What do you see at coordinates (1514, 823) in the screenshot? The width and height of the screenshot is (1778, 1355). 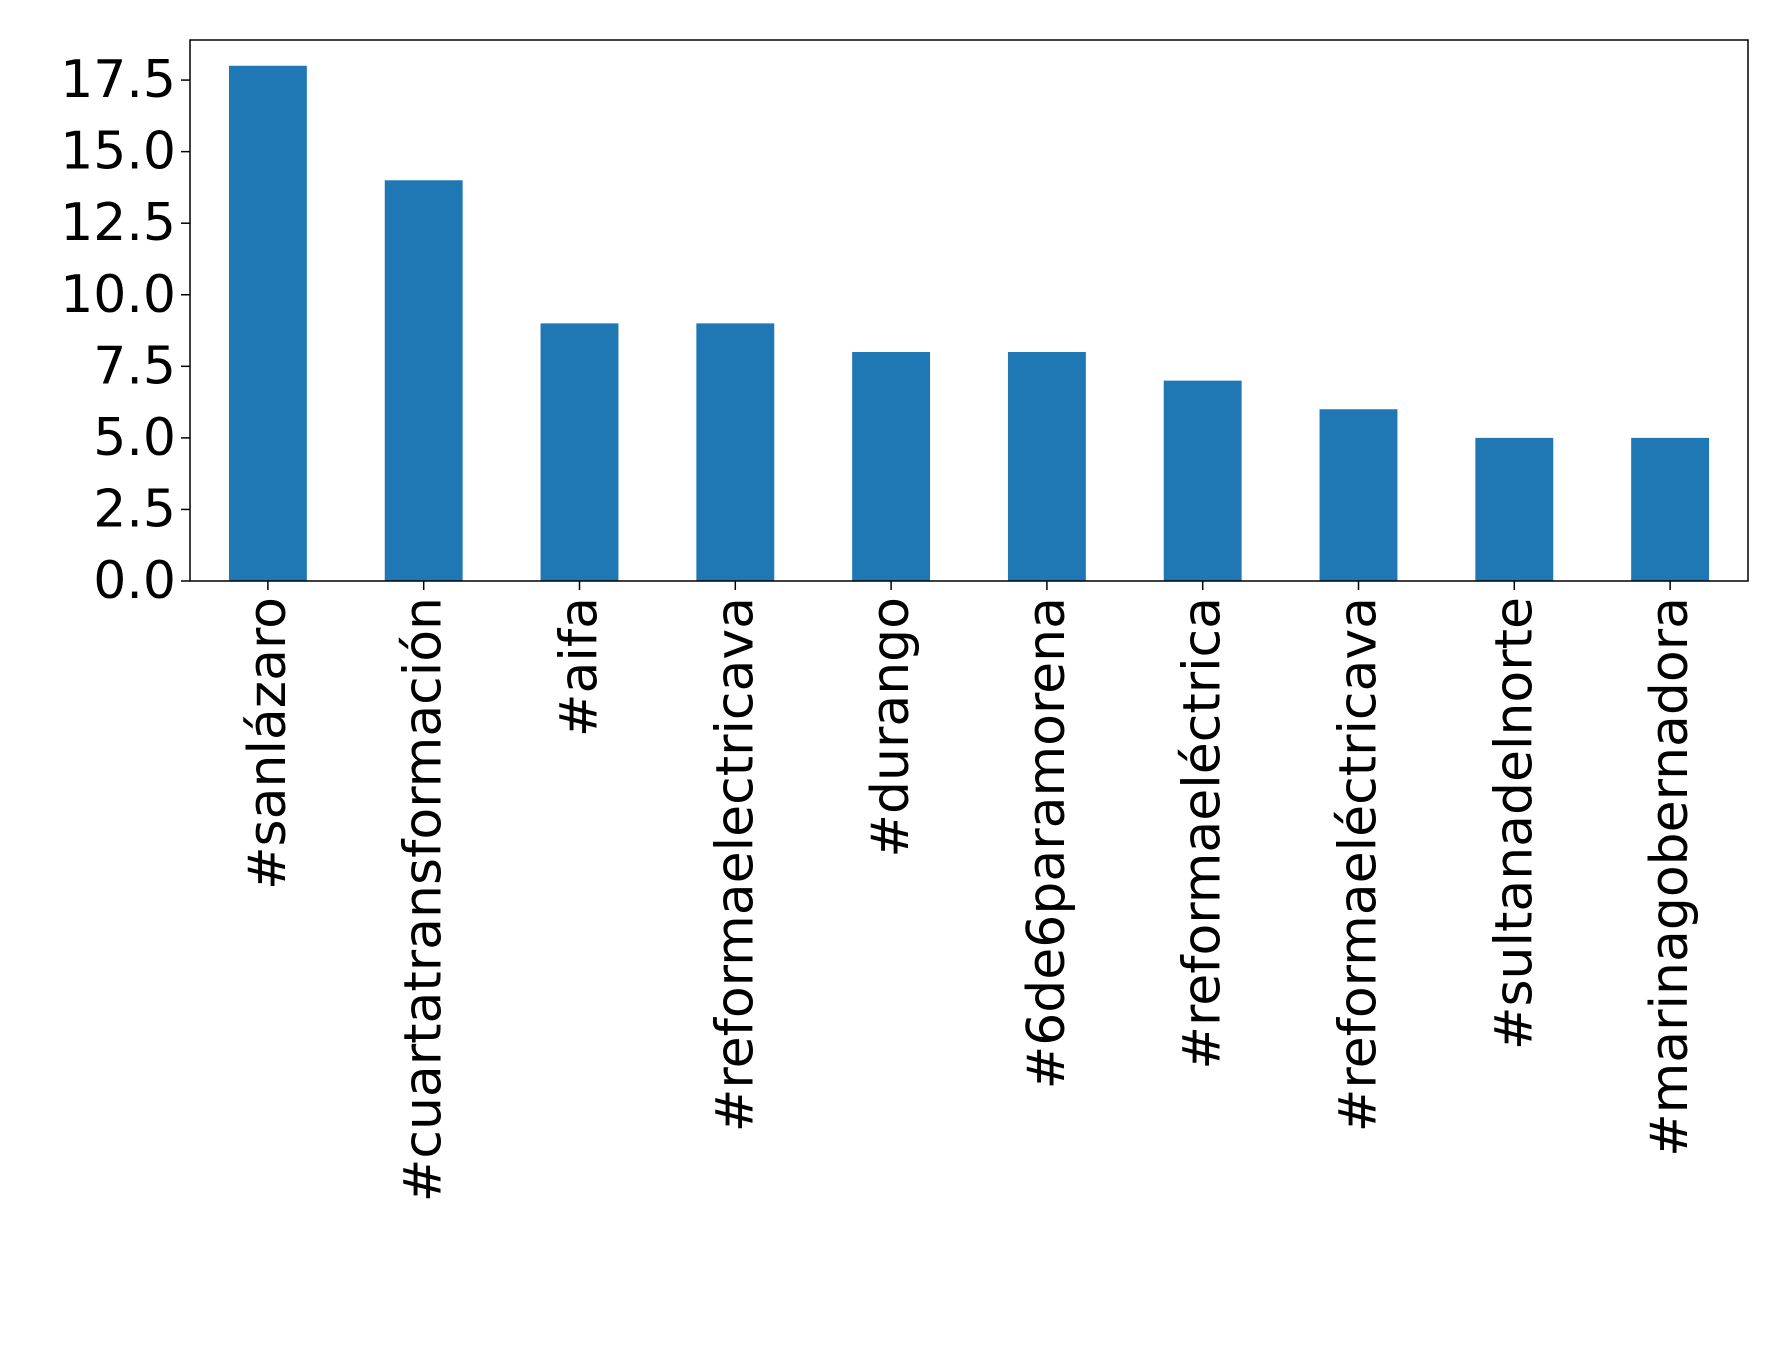 I see `x-tick-label: #sultanadelnorte` at bounding box center [1514, 823].